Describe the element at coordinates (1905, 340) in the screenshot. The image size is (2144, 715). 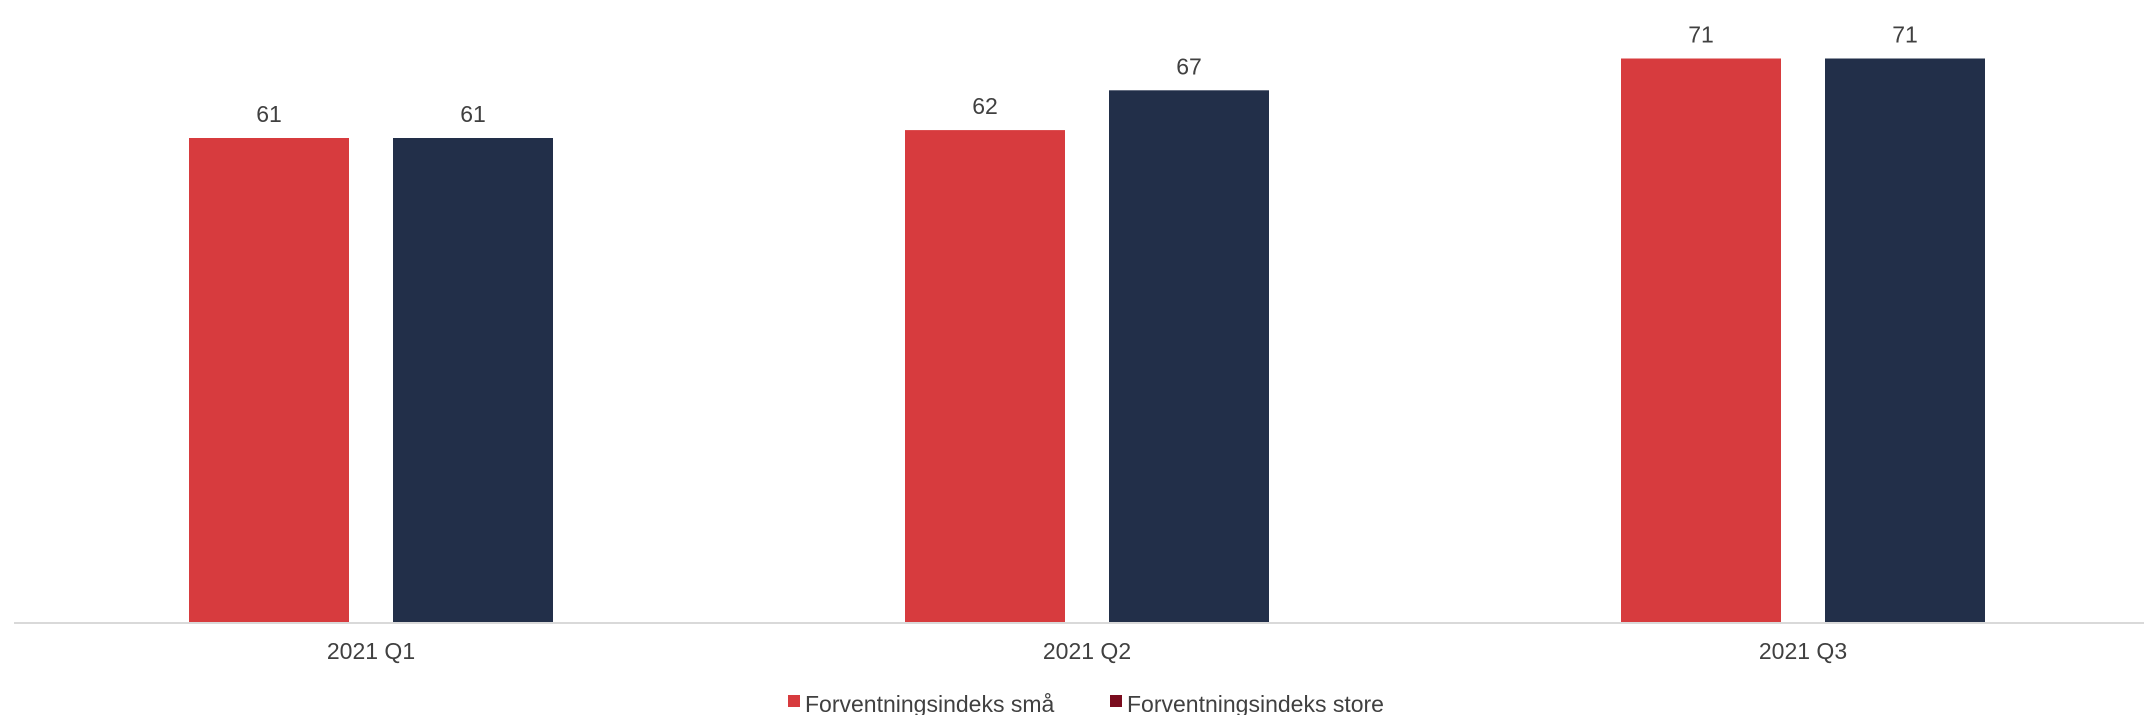
I see `bar-series2-cat3` at that location.